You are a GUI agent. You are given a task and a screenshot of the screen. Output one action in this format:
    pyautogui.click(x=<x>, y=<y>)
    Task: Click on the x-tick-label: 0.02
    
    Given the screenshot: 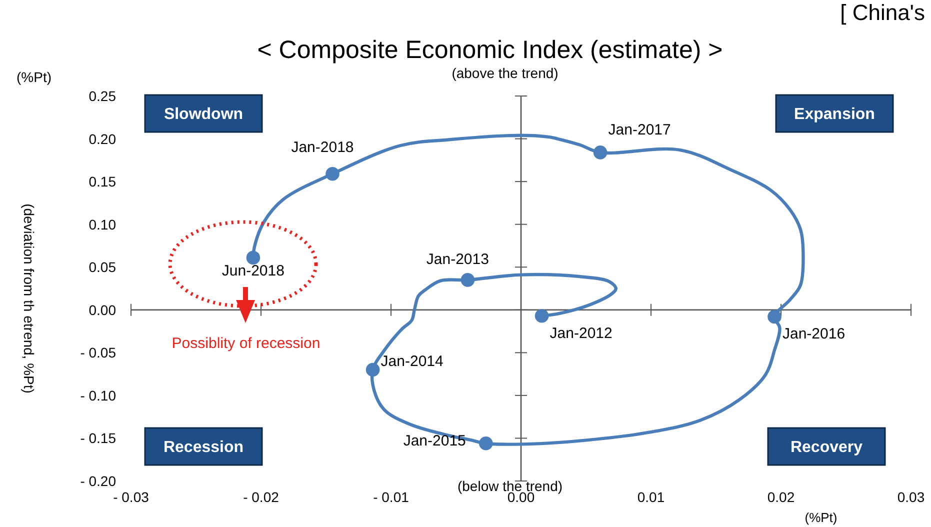 What is the action you would take?
    pyautogui.click(x=781, y=497)
    